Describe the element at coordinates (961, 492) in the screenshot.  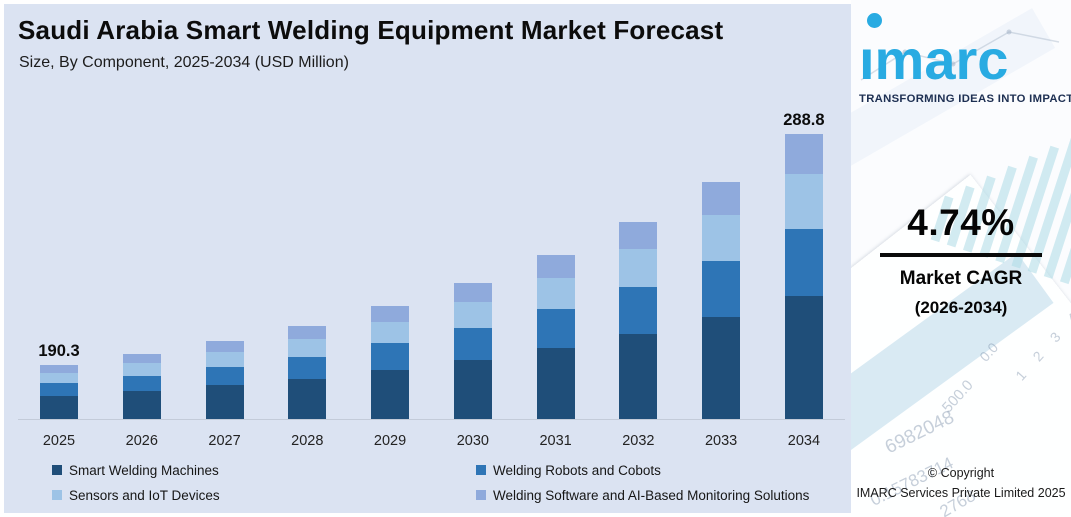
I see `copyright-line2: IMARC Services Private Limited 2025` at that location.